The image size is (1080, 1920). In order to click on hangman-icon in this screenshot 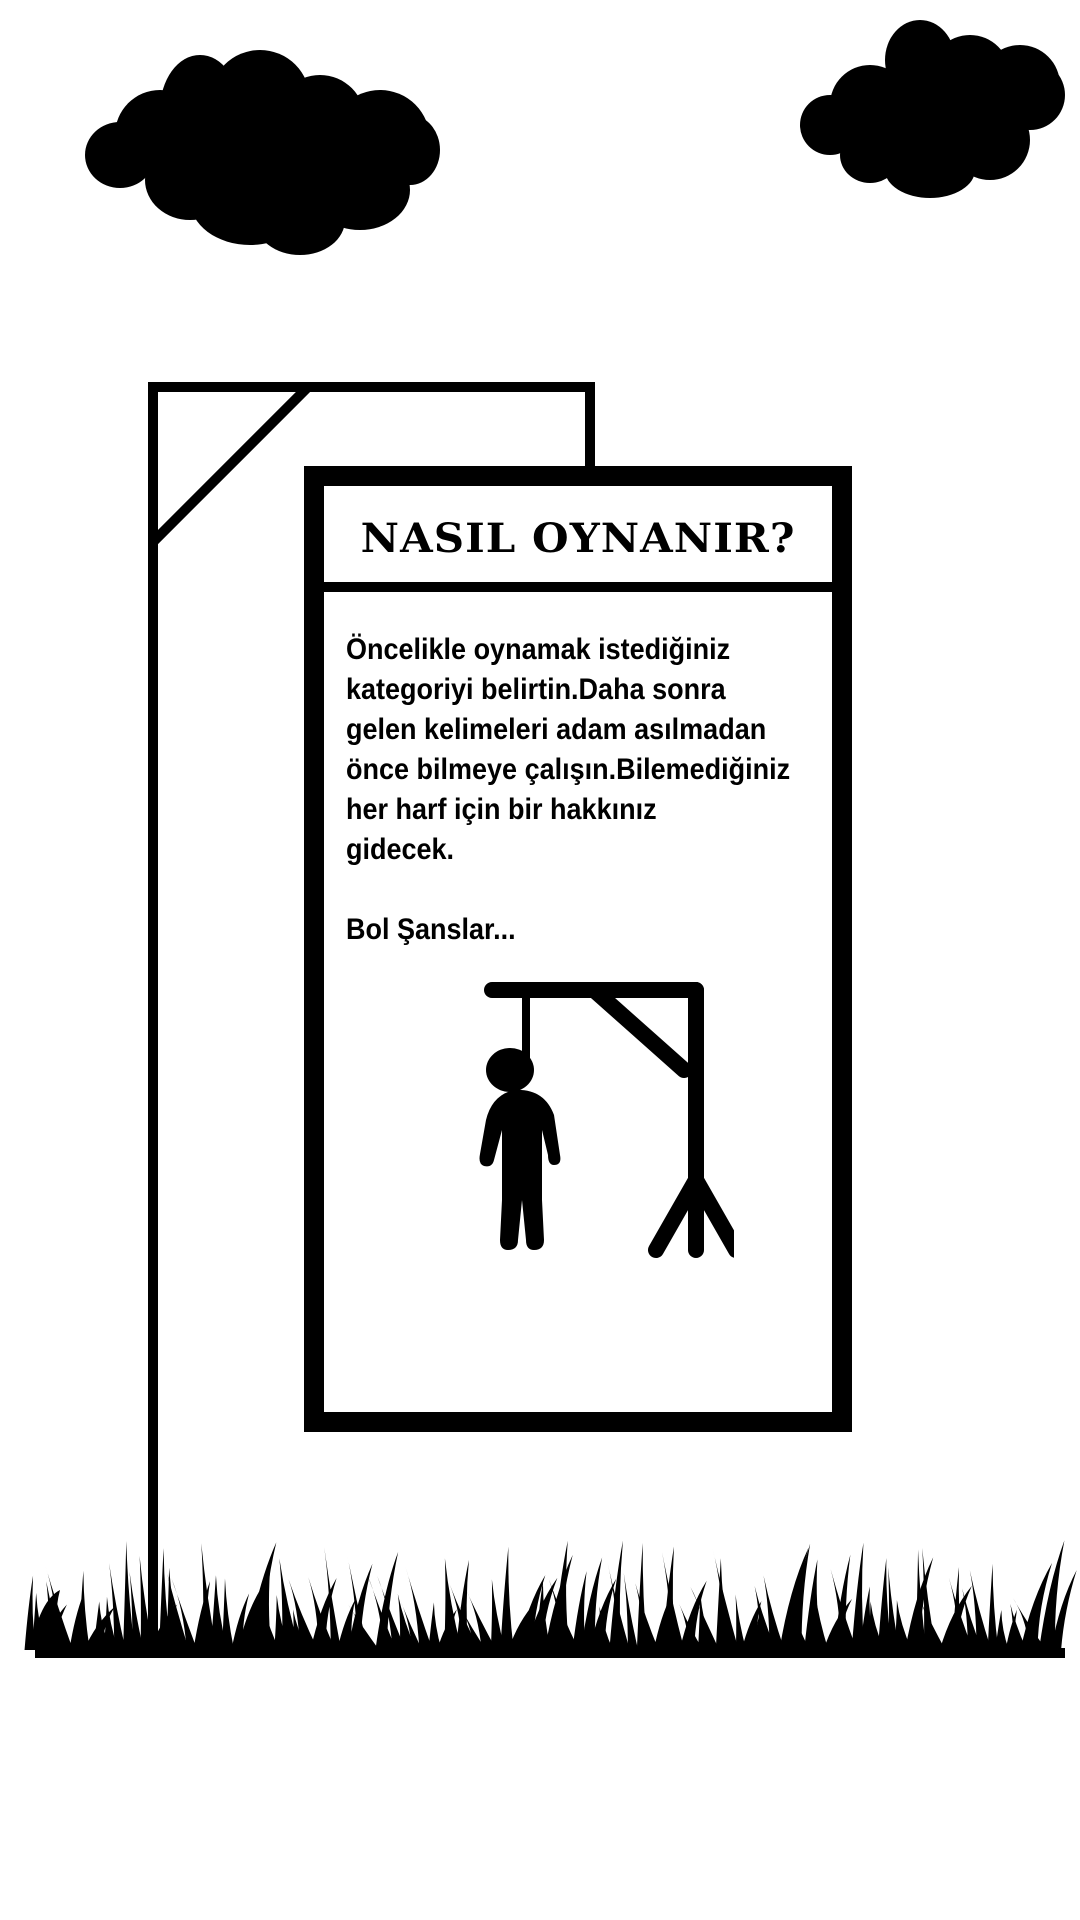, I will do `click(606, 1120)`.